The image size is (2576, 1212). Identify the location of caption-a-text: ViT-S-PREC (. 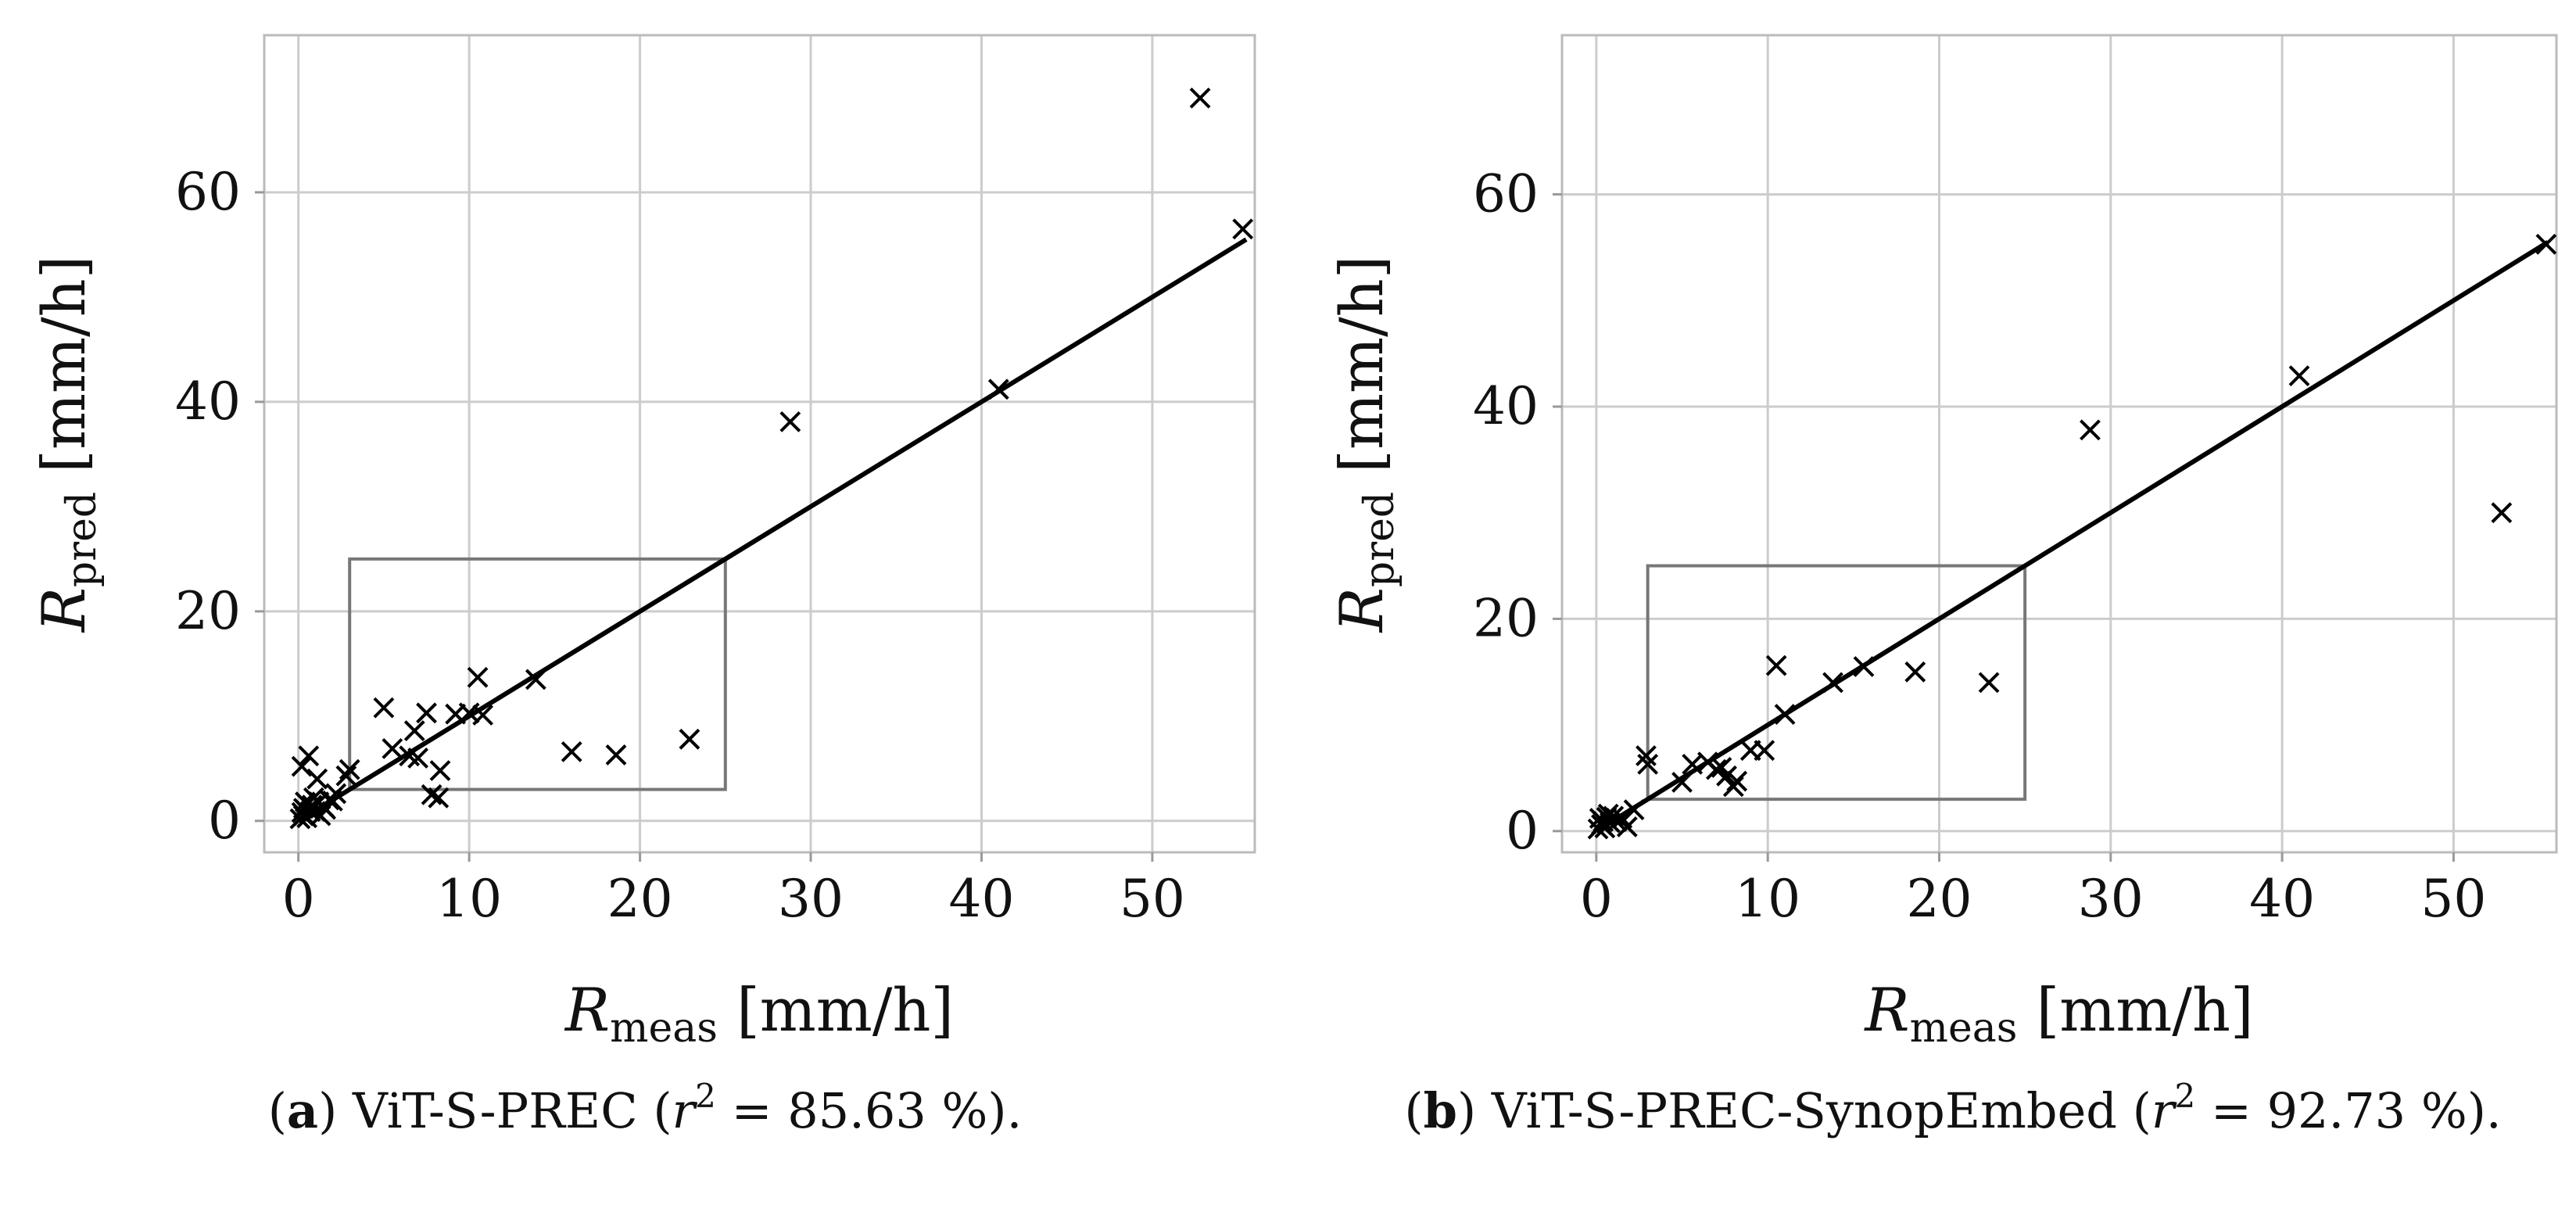
(504, 1111).